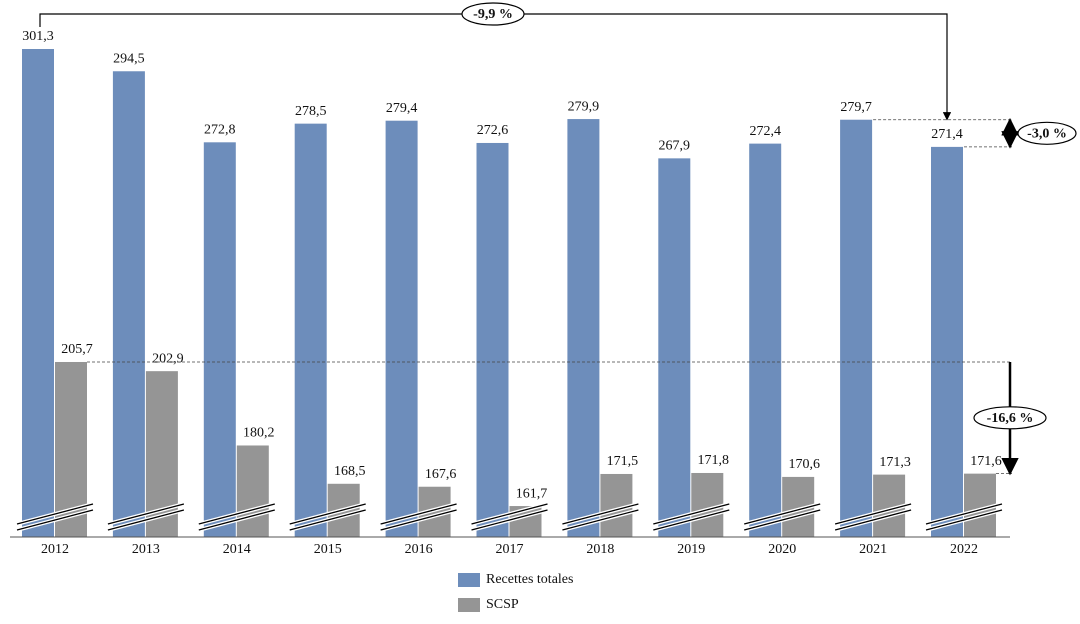 Image resolution: width=1080 pixels, height=624 pixels. What do you see at coordinates (328, 549) in the screenshot?
I see `x-tick-label: 2015` at bounding box center [328, 549].